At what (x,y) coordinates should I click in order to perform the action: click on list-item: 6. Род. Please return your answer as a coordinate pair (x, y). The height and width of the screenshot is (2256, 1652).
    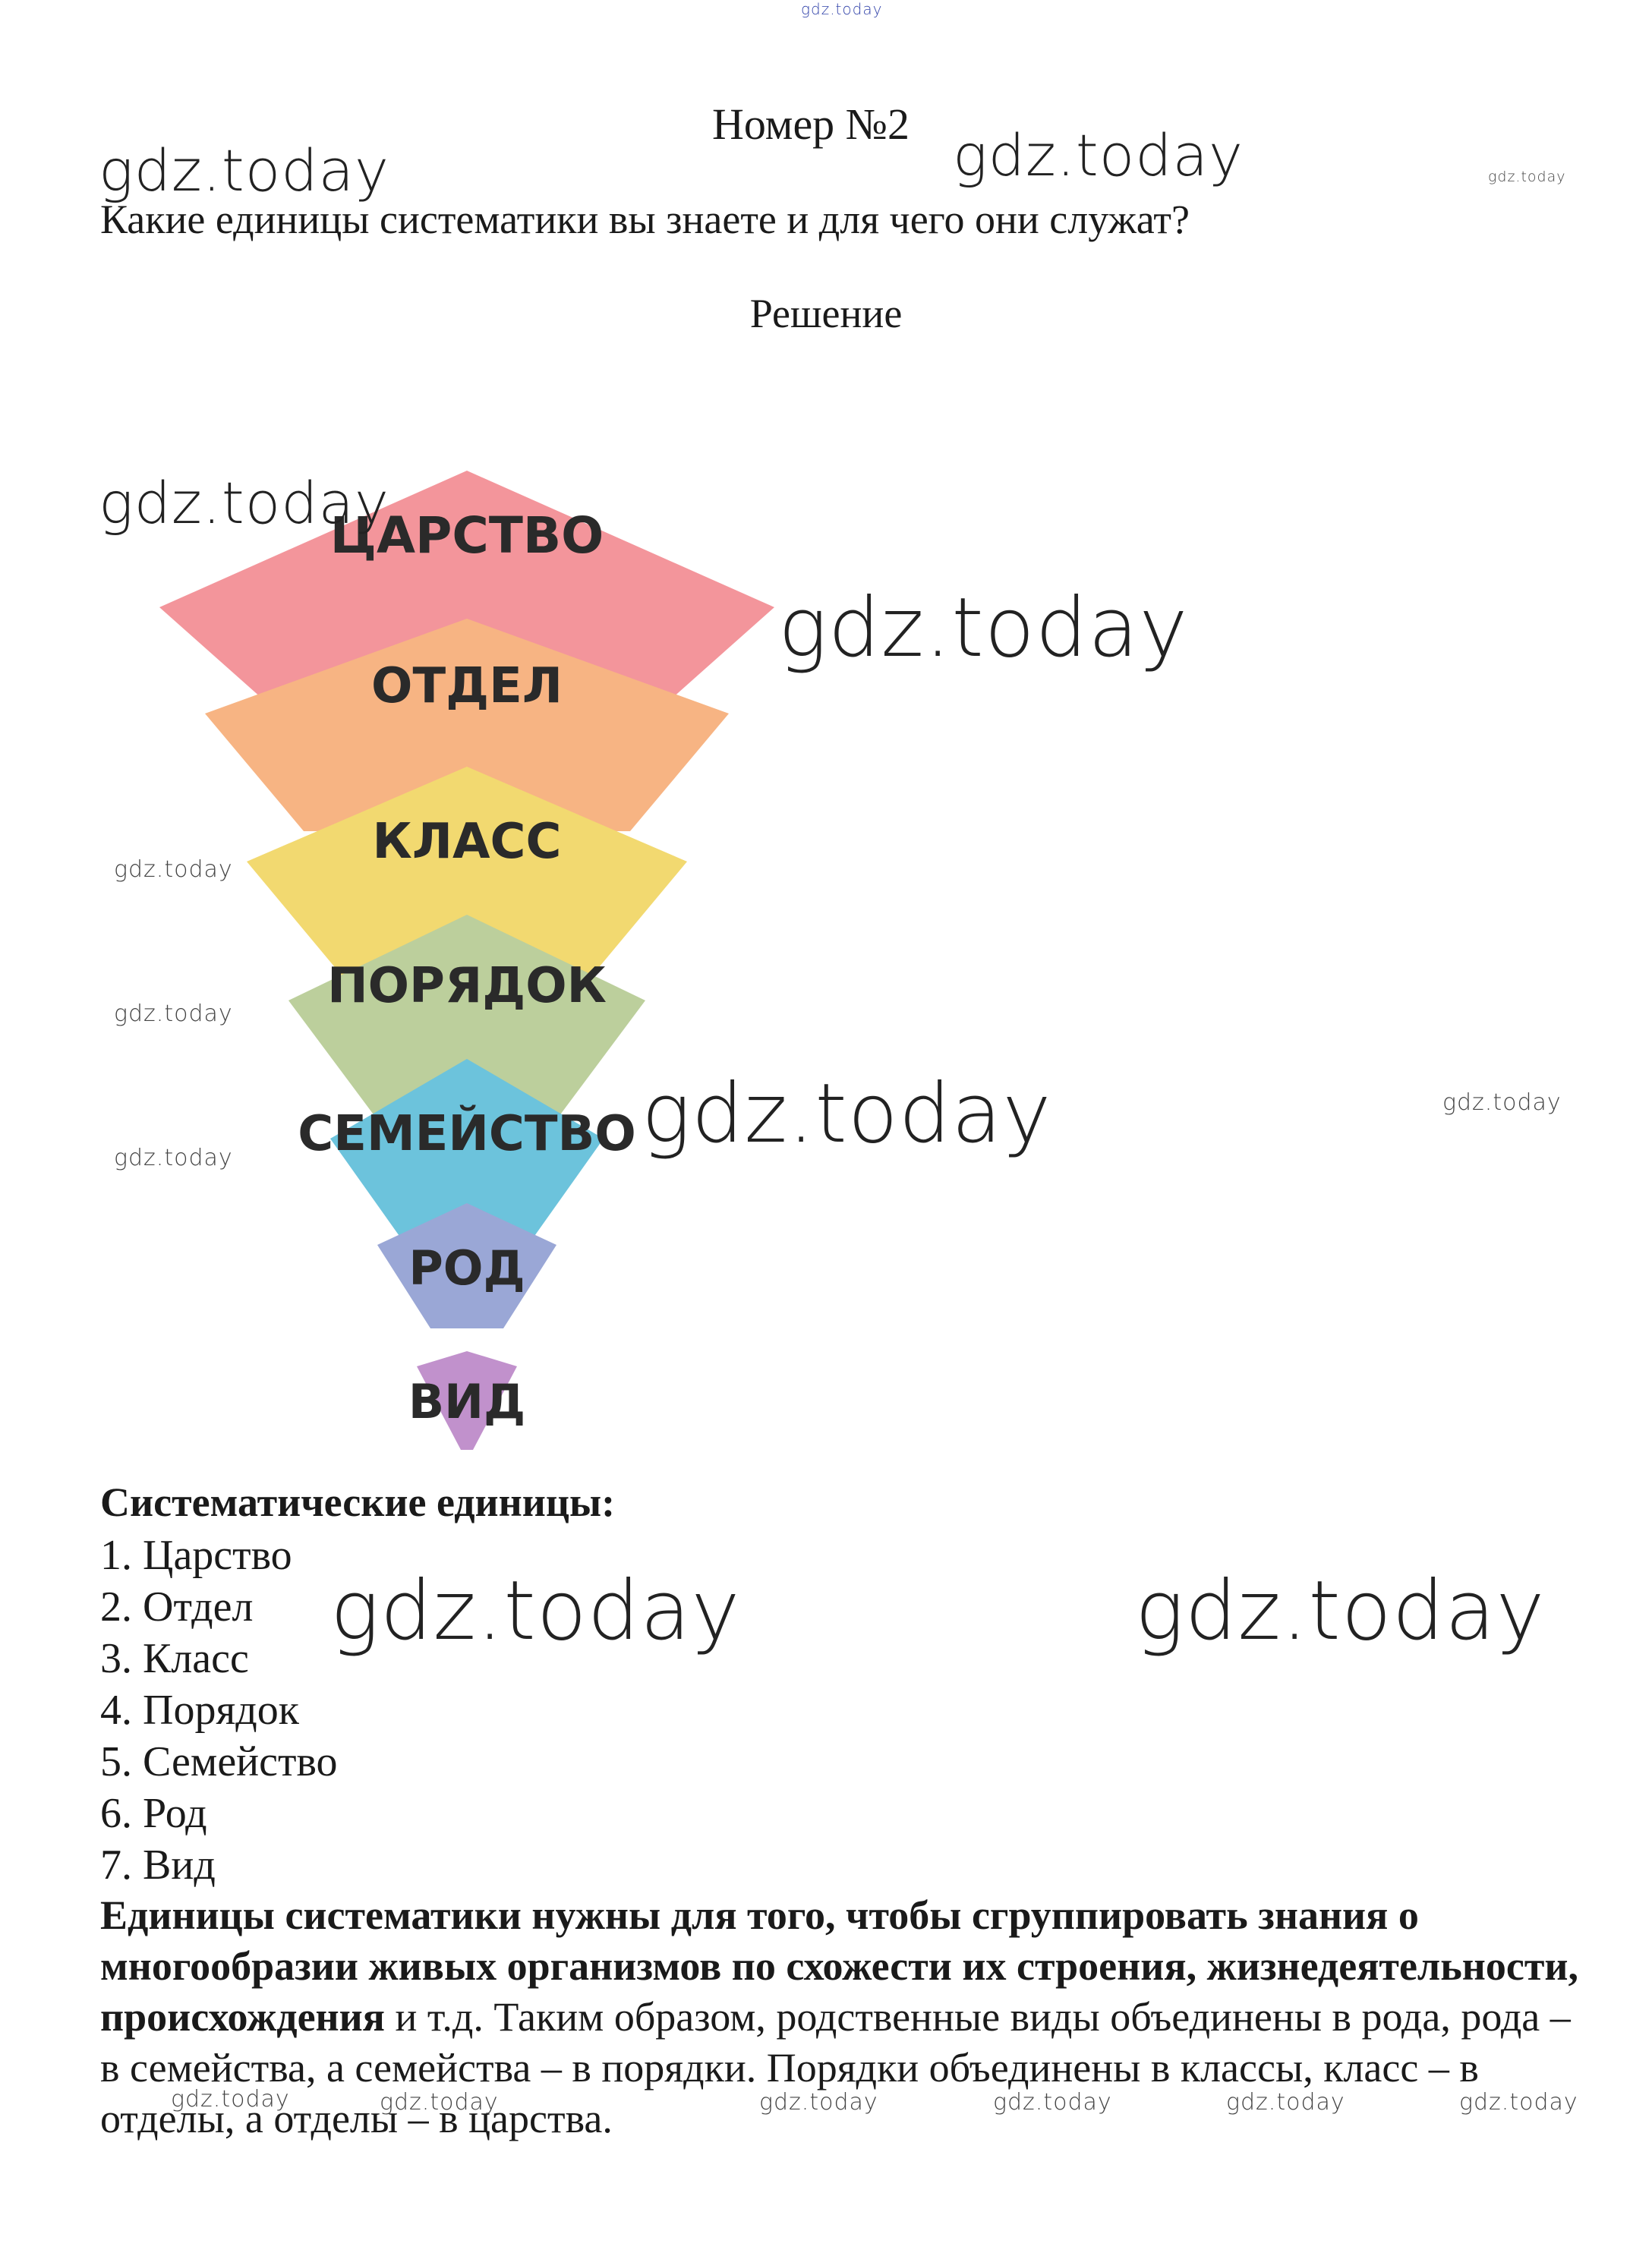
    Looking at the image, I should click on (153, 1813).